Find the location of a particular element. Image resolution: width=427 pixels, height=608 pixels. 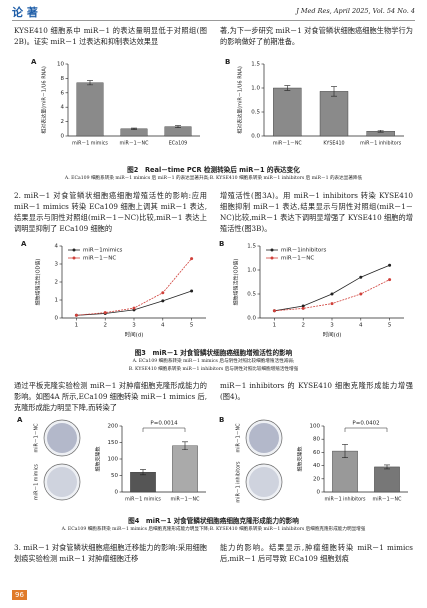

legend-label: miR－1mimics is located at coordinates (103, 251).